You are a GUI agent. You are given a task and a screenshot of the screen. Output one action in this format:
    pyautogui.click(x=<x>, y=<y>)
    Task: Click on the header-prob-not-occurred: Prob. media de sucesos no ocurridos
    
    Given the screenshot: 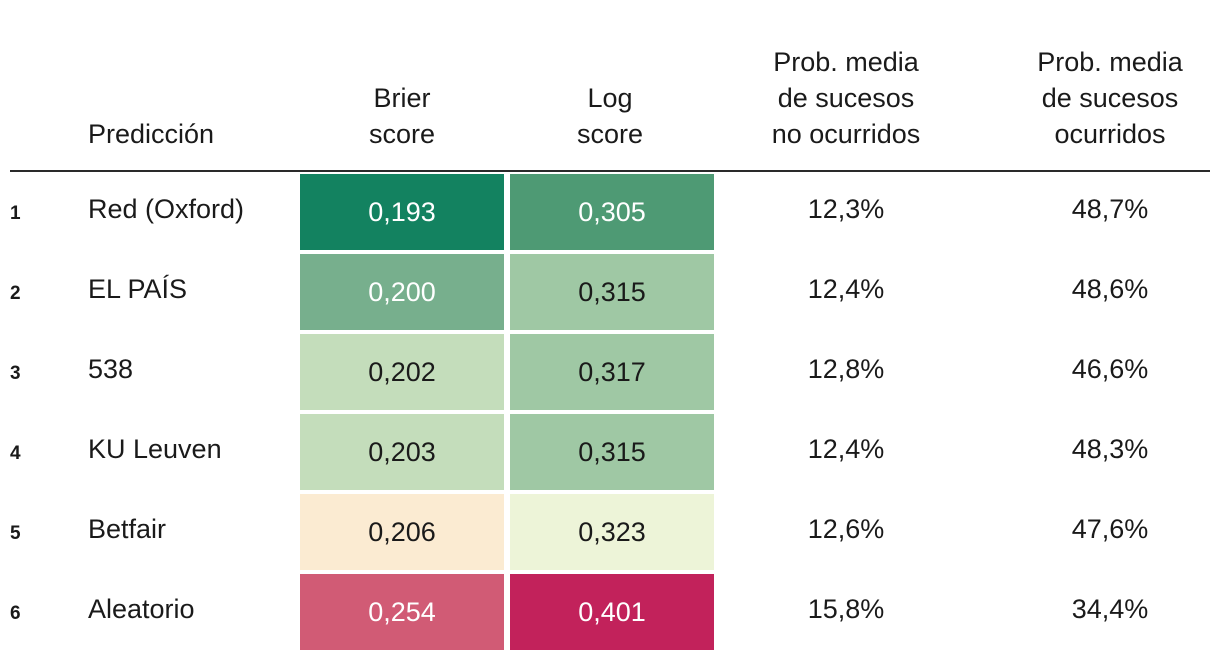 What is the action you would take?
    pyautogui.click(x=846, y=98)
    